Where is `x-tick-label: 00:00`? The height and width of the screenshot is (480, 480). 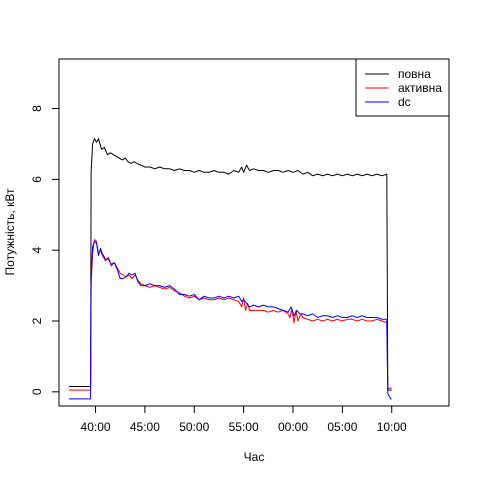
x-tick-label: 00:00 is located at coordinates (293, 427).